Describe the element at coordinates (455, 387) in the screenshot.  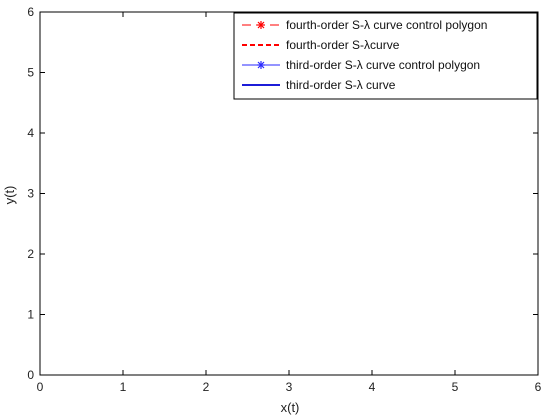
I see `x-tick-label: 5` at that location.